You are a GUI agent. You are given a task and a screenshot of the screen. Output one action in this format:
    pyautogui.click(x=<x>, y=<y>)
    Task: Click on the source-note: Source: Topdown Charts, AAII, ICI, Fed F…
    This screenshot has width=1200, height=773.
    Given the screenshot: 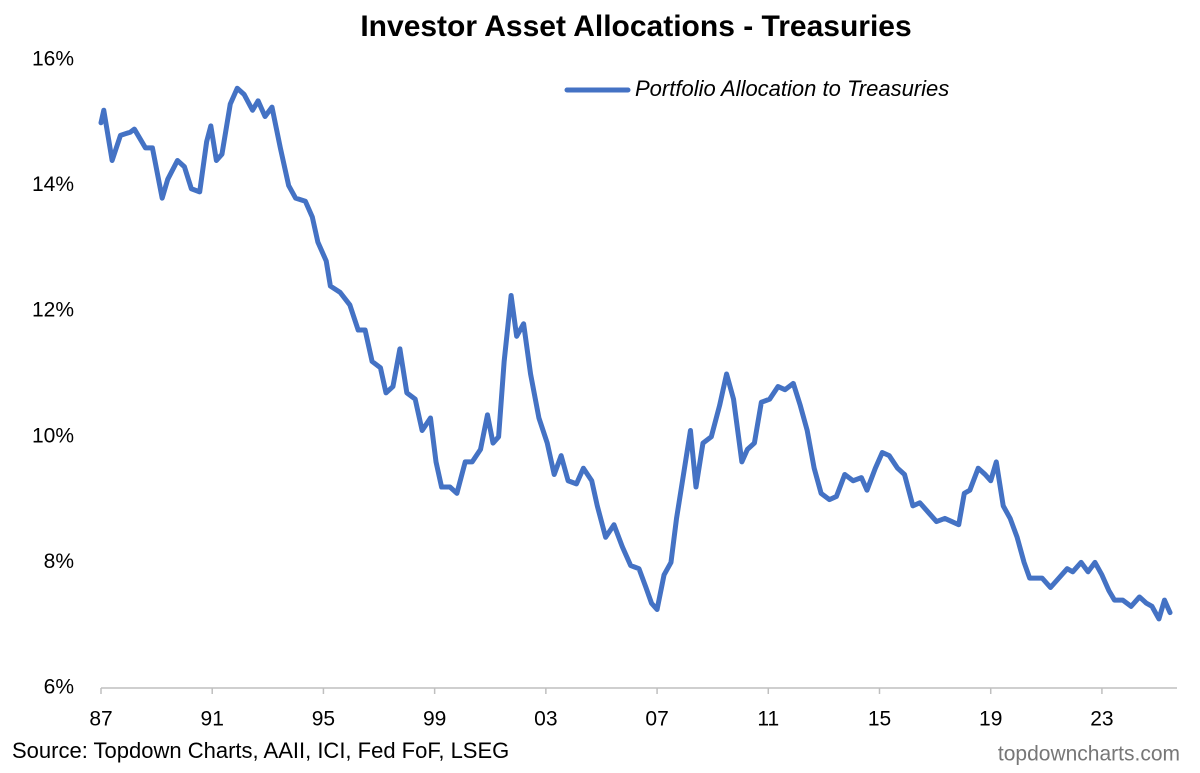 What is the action you would take?
    pyautogui.click(x=260, y=750)
    